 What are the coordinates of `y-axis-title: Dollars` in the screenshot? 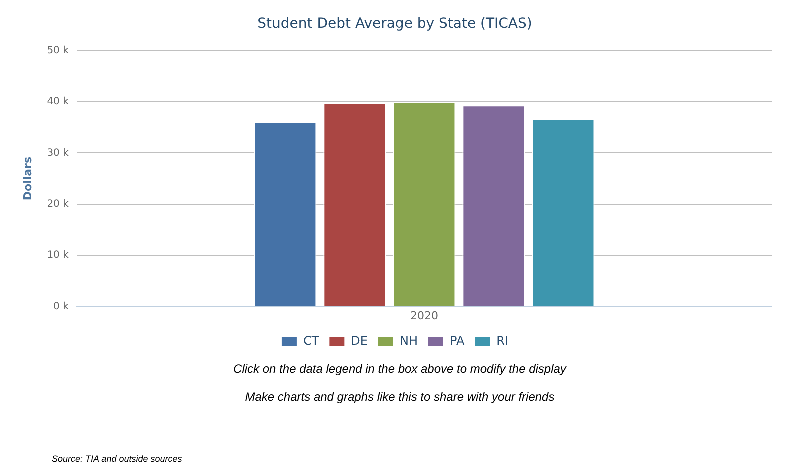 It's located at (27, 178).